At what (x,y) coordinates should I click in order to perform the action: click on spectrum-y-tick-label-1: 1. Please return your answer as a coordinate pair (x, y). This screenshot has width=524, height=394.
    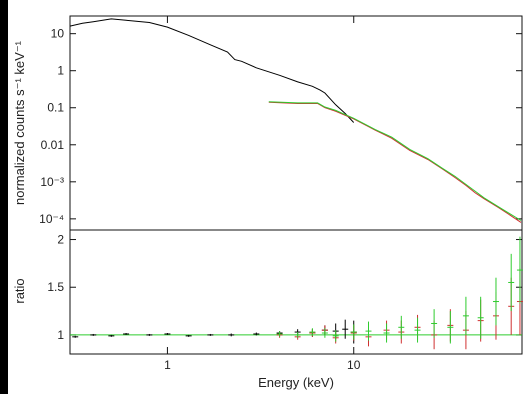
    Looking at the image, I should click on (60, 71).